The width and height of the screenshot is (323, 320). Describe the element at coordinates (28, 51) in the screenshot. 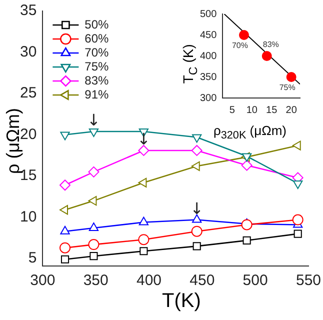

I see `y-tick-label: 30` at that location.